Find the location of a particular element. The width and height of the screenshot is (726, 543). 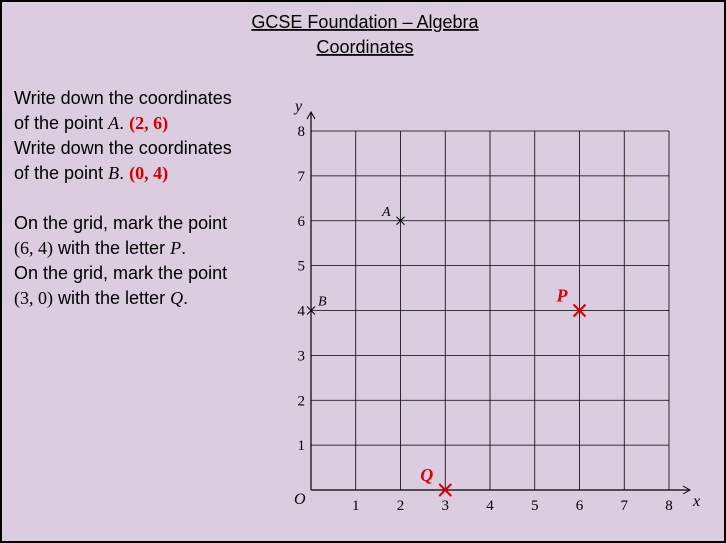

x-tick-label: 4 is located at coordinates (490, 506).